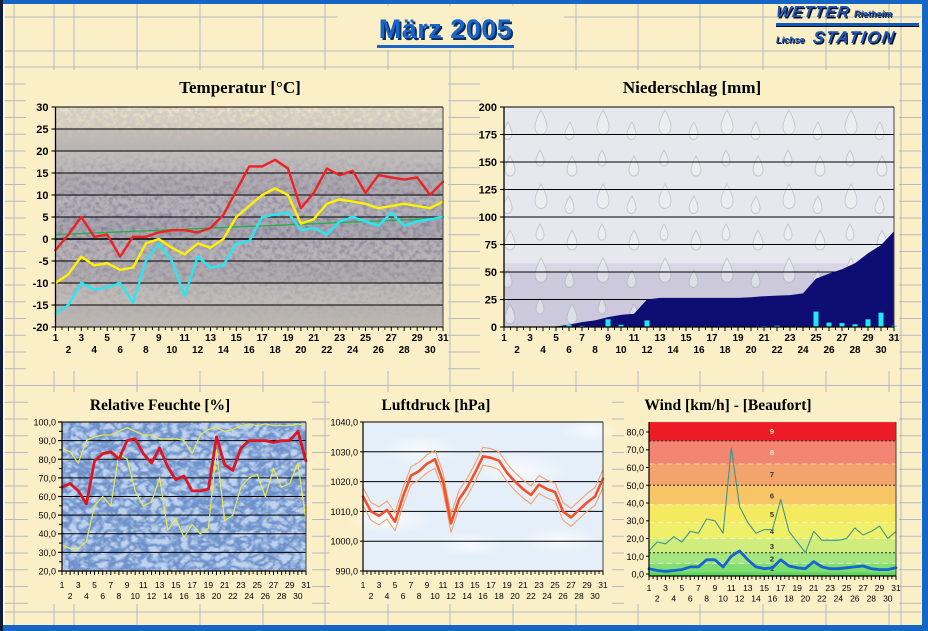  What do you see at coordinates (240, 87) in the screenshot?
I see `svg-text: Temperatur [°C]` at bounding box center [240, 87].